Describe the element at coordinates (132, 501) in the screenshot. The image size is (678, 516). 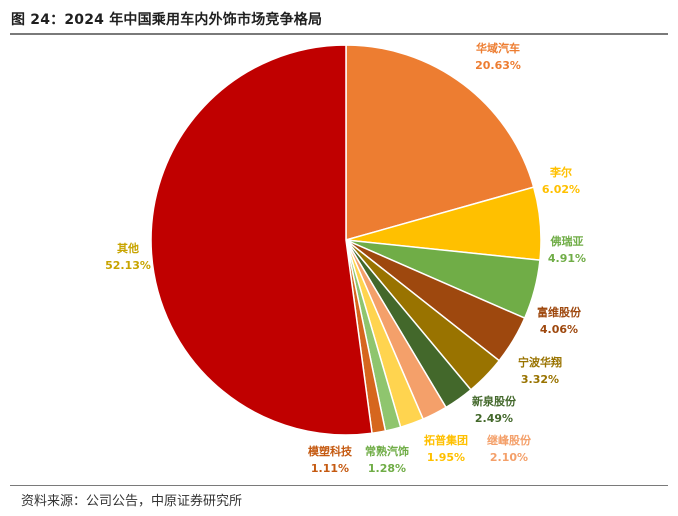
I see `source-note: 资料来源：公司公告，中原证券研究所` at that location.